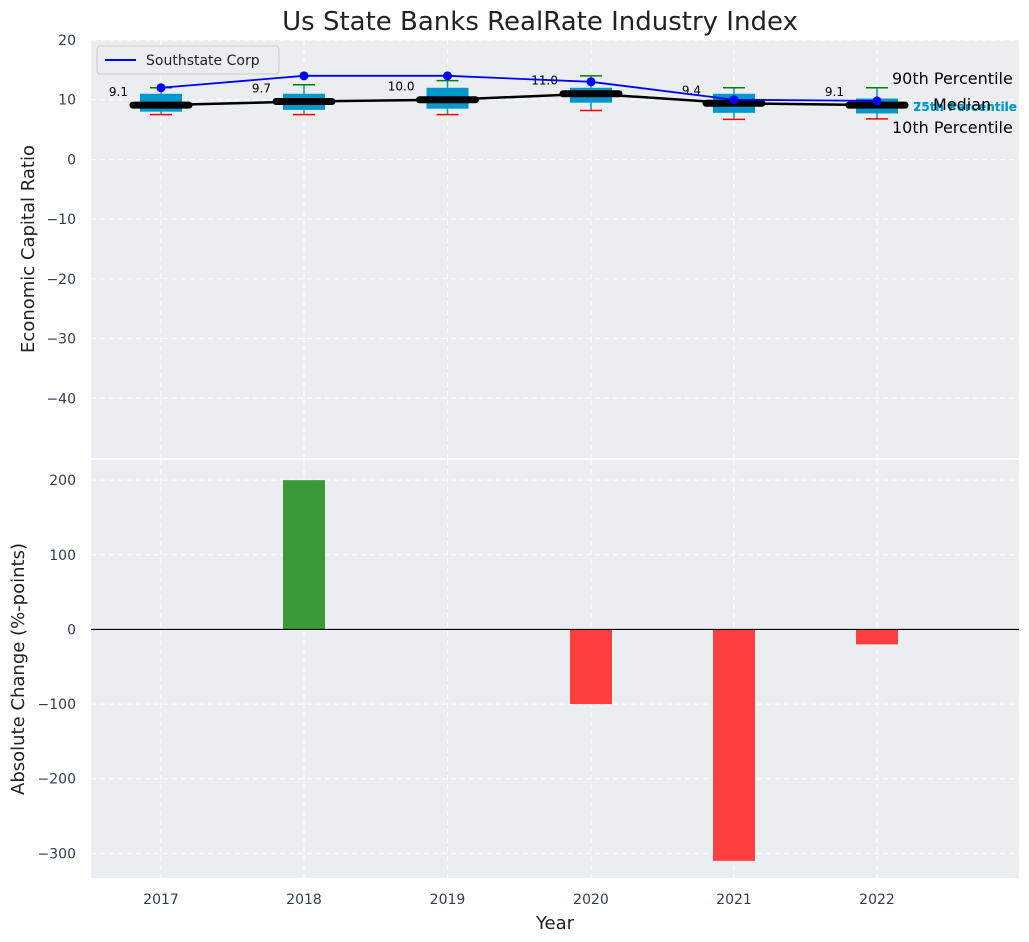  What do you see at coordinates (734, 900) in the screenshot?
I see `x-tick-label: 2021` at bounding box center [734, 900].